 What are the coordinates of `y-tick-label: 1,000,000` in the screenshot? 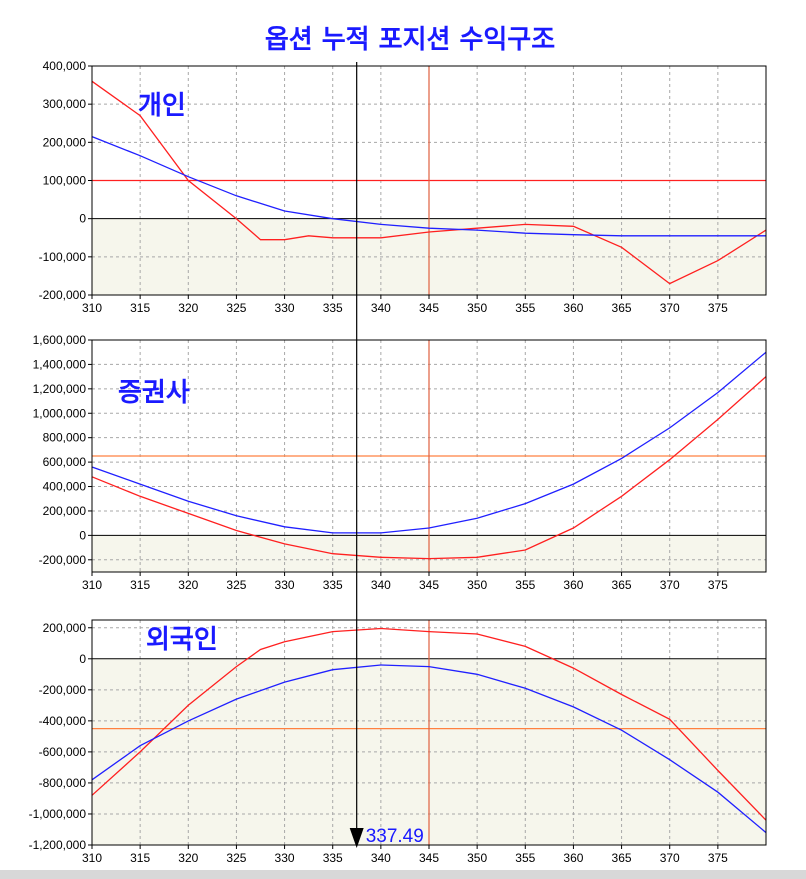 It's located at (60, 413).